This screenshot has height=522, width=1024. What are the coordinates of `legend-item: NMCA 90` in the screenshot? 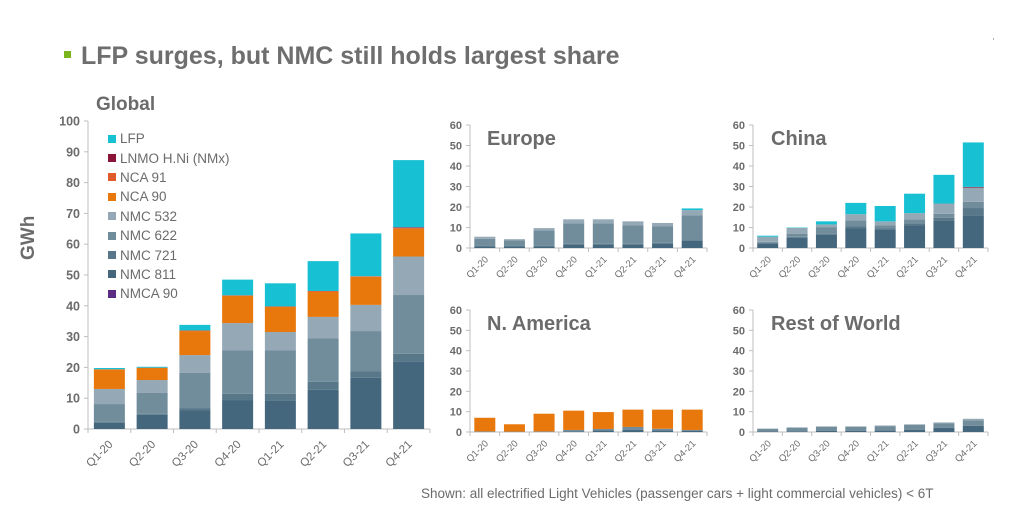 It's located at (169, 293).